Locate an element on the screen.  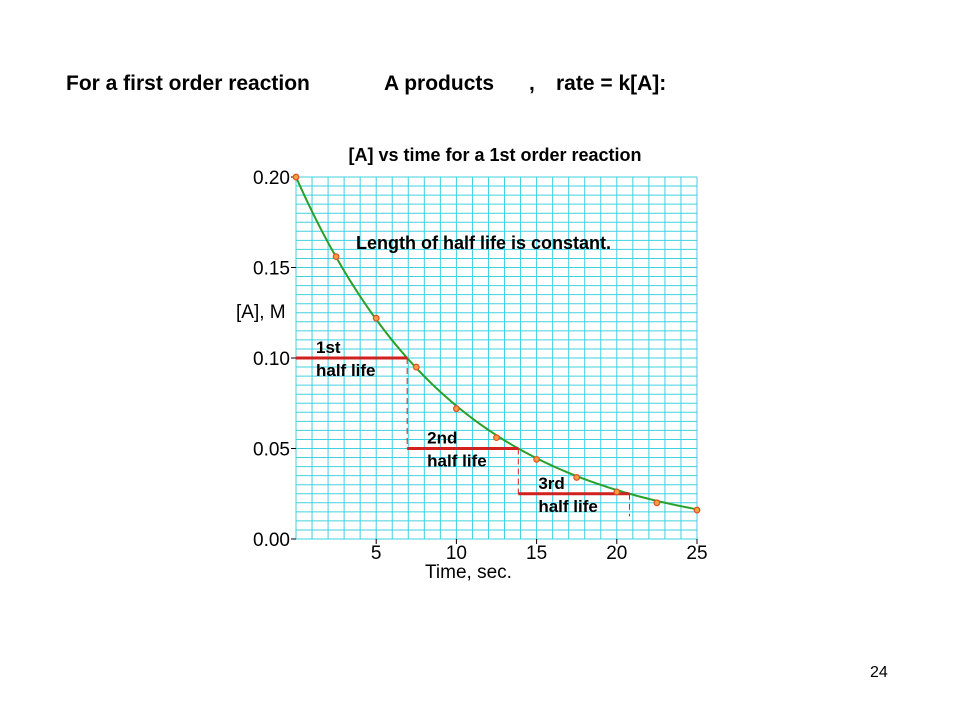
y-axis-label: [A], M is located at coordinates (261, 312).